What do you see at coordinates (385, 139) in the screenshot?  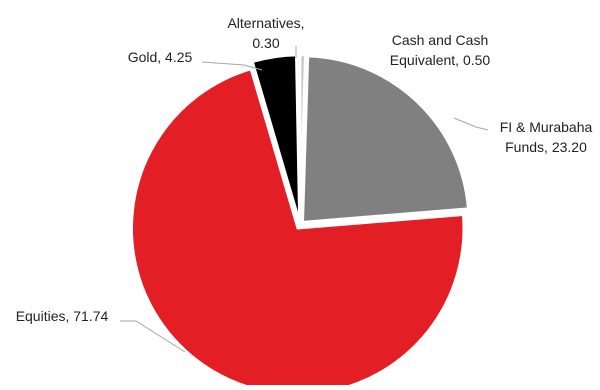 I see `pie-slice-fi-and-murabaha-funds` at bounding box center [385, 139].